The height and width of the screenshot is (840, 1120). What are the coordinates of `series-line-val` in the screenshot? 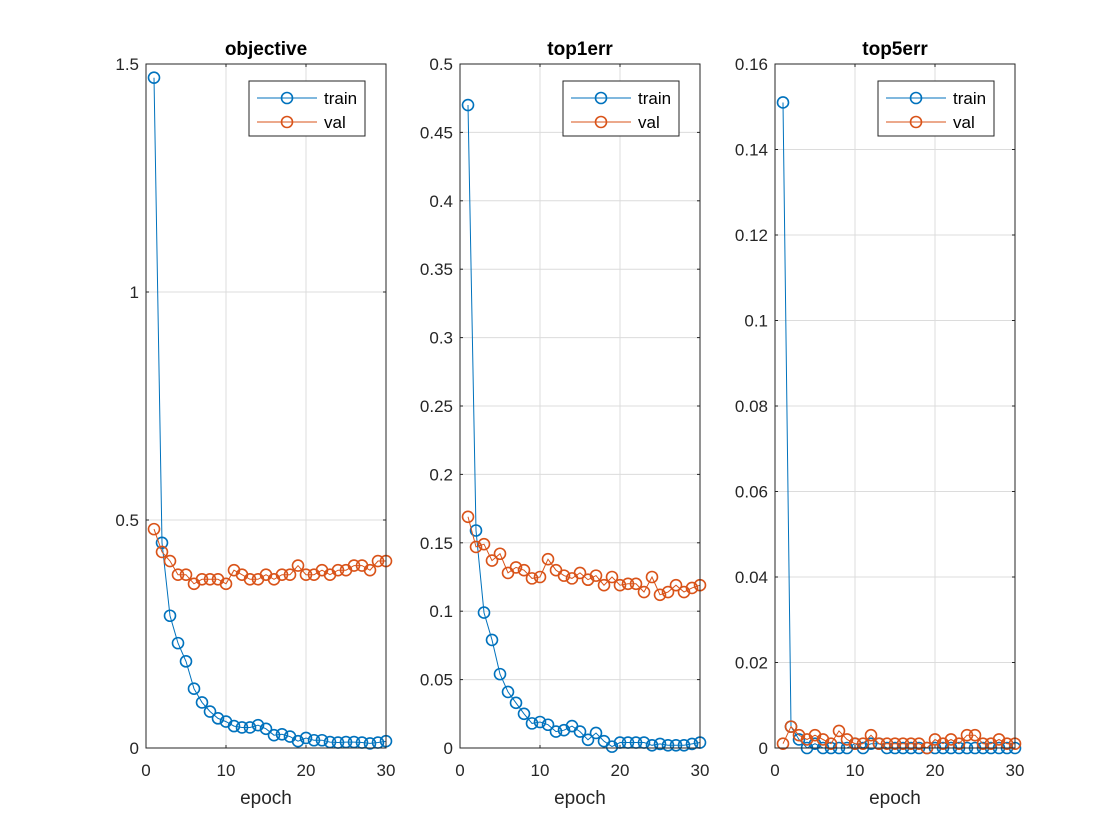 It's located at (898, 737).